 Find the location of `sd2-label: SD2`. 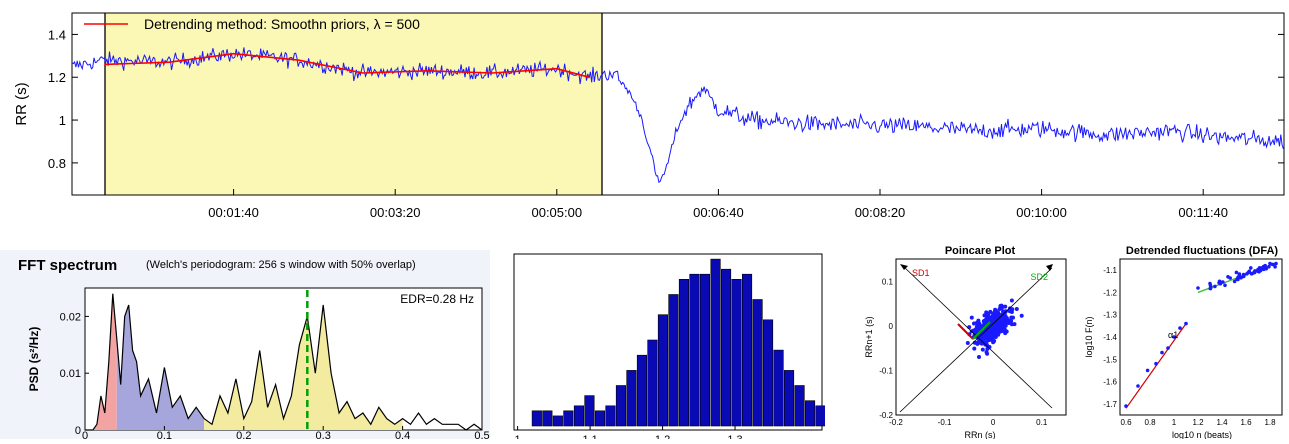

sd2-label: SD2 is located at coordinates (1039, 277).